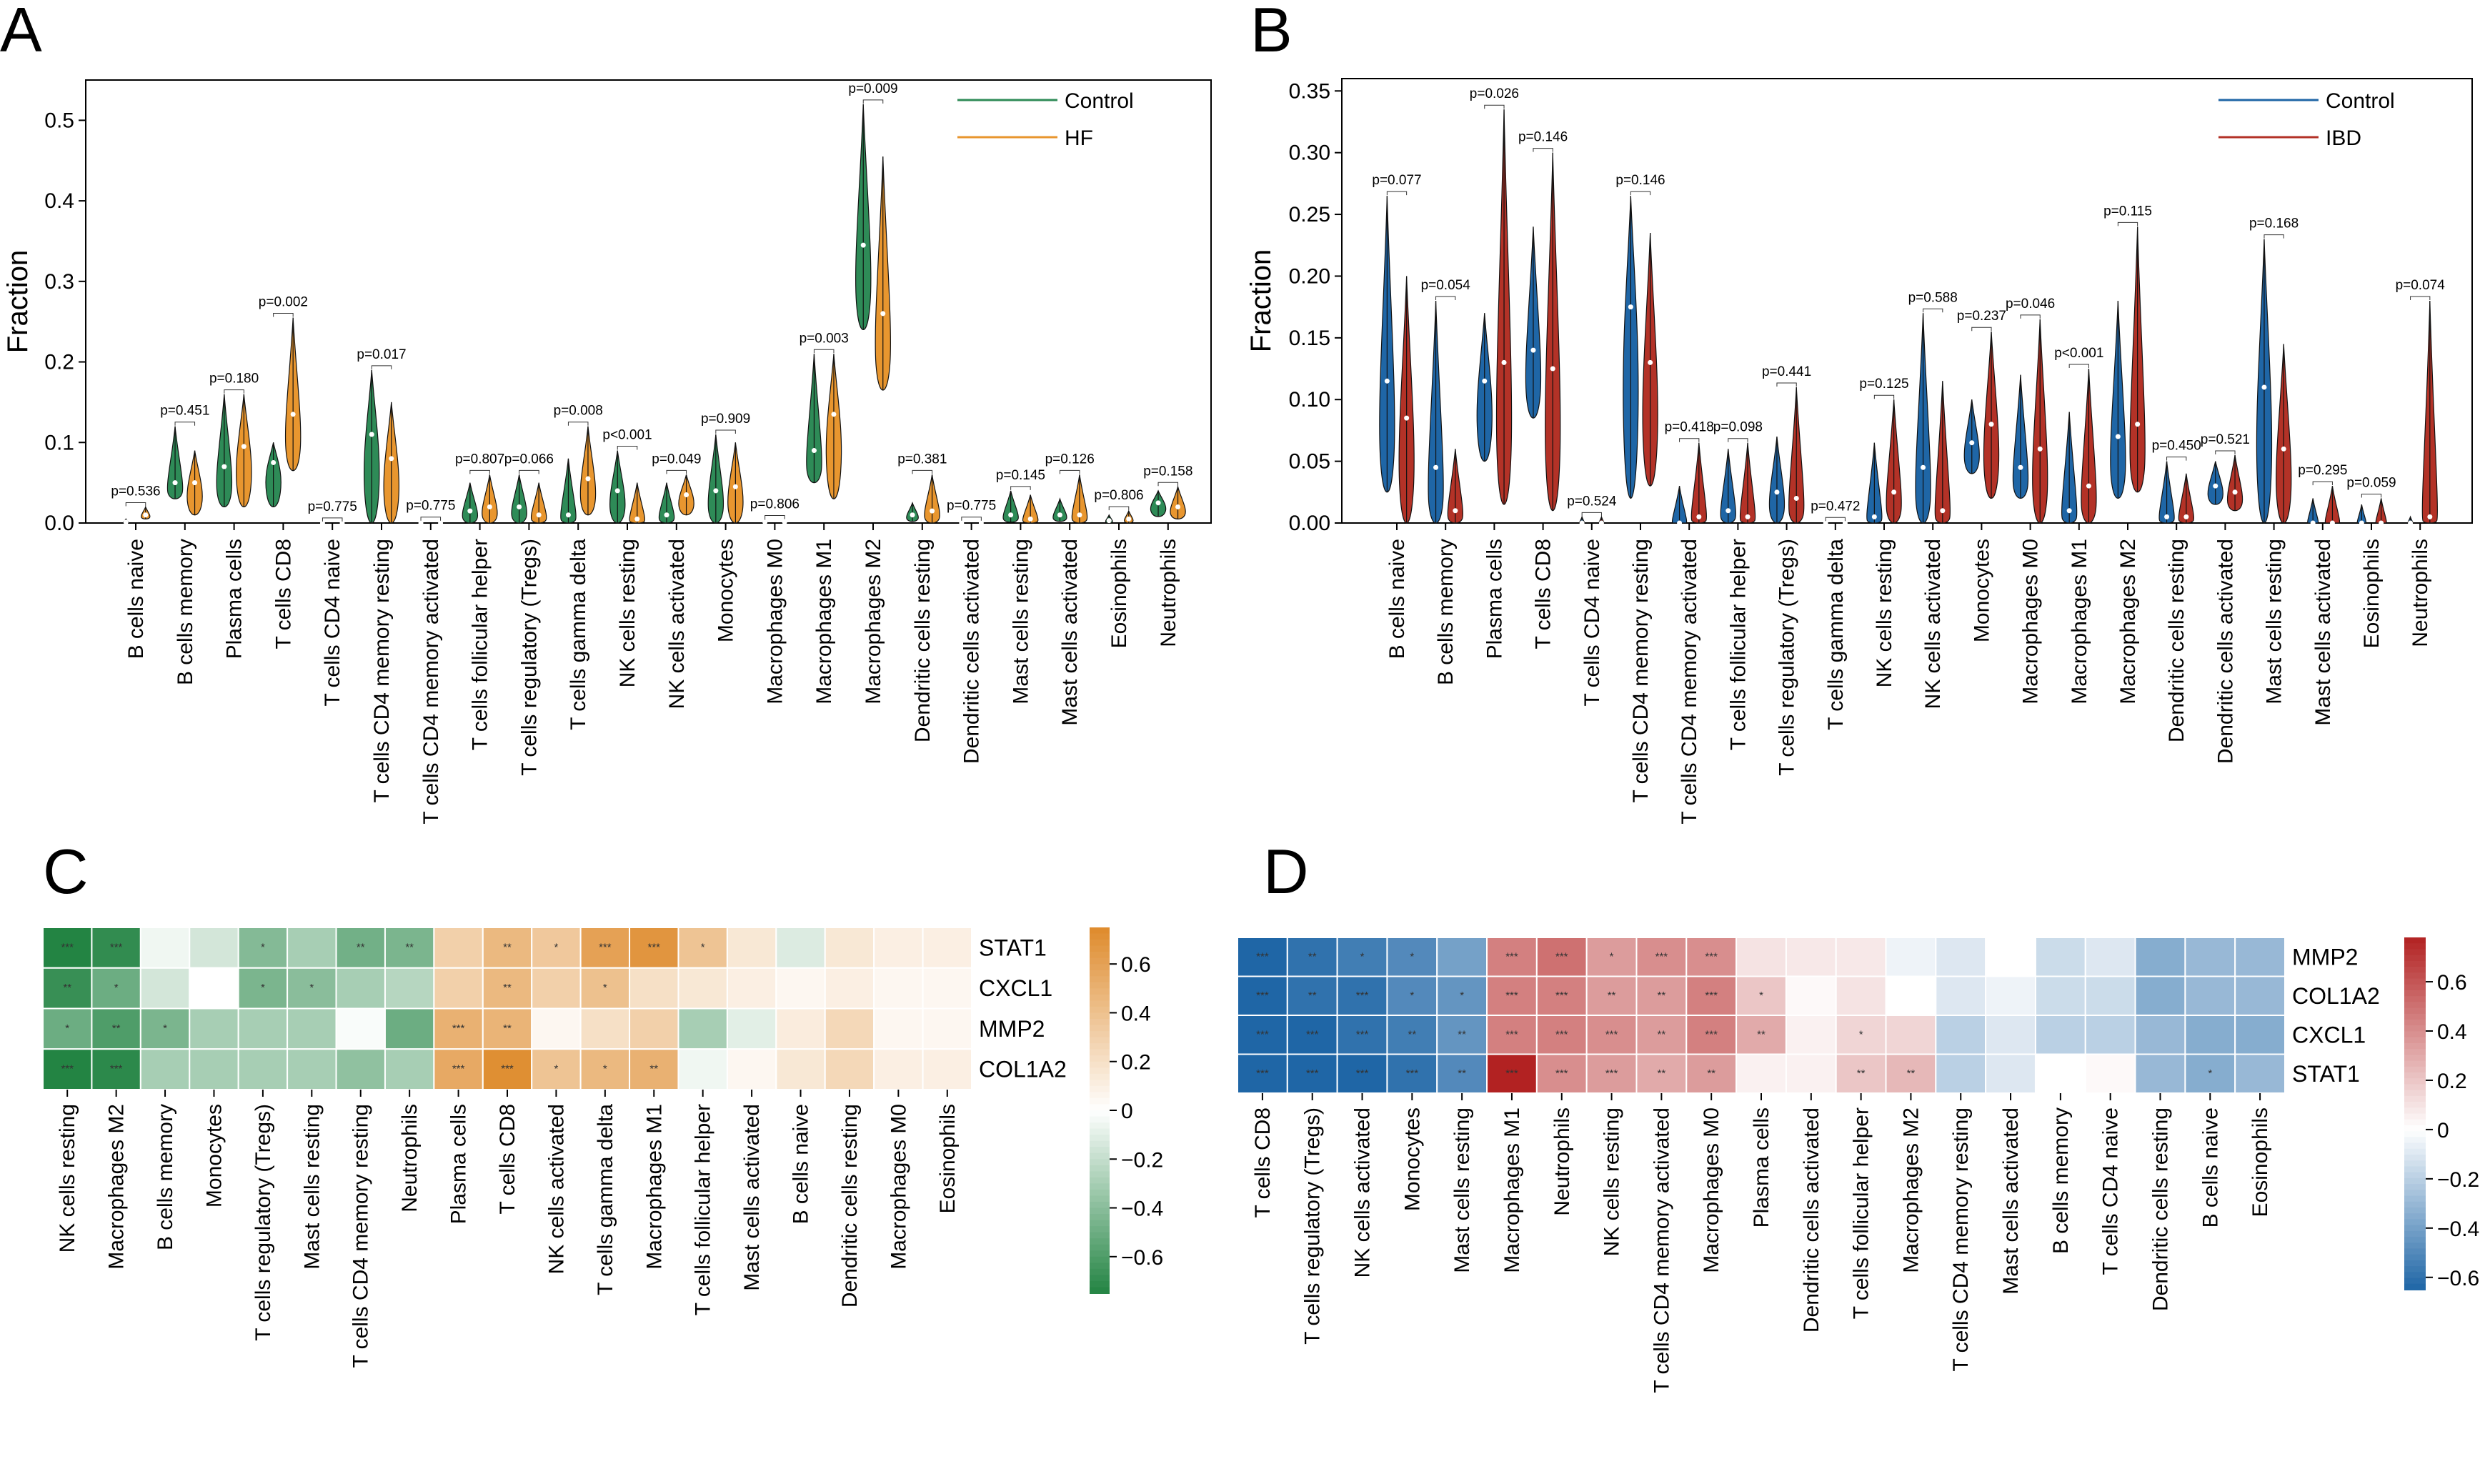  Describe the element at coordinates (361, 989) in the screenshot. I see `cell-cxcl1-t-cells-cd4-memory-resting` at that location.